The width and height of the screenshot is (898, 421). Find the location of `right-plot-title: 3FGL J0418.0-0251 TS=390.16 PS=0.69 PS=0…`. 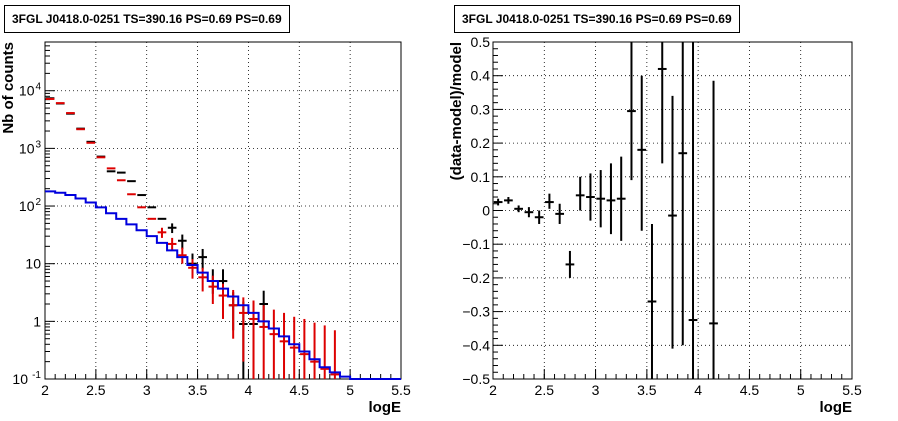

right-plot-title: 3FGL J0418.0-0251 TS=390.16 PS=0.69 PS=0… is located at coordinates (597, 19).